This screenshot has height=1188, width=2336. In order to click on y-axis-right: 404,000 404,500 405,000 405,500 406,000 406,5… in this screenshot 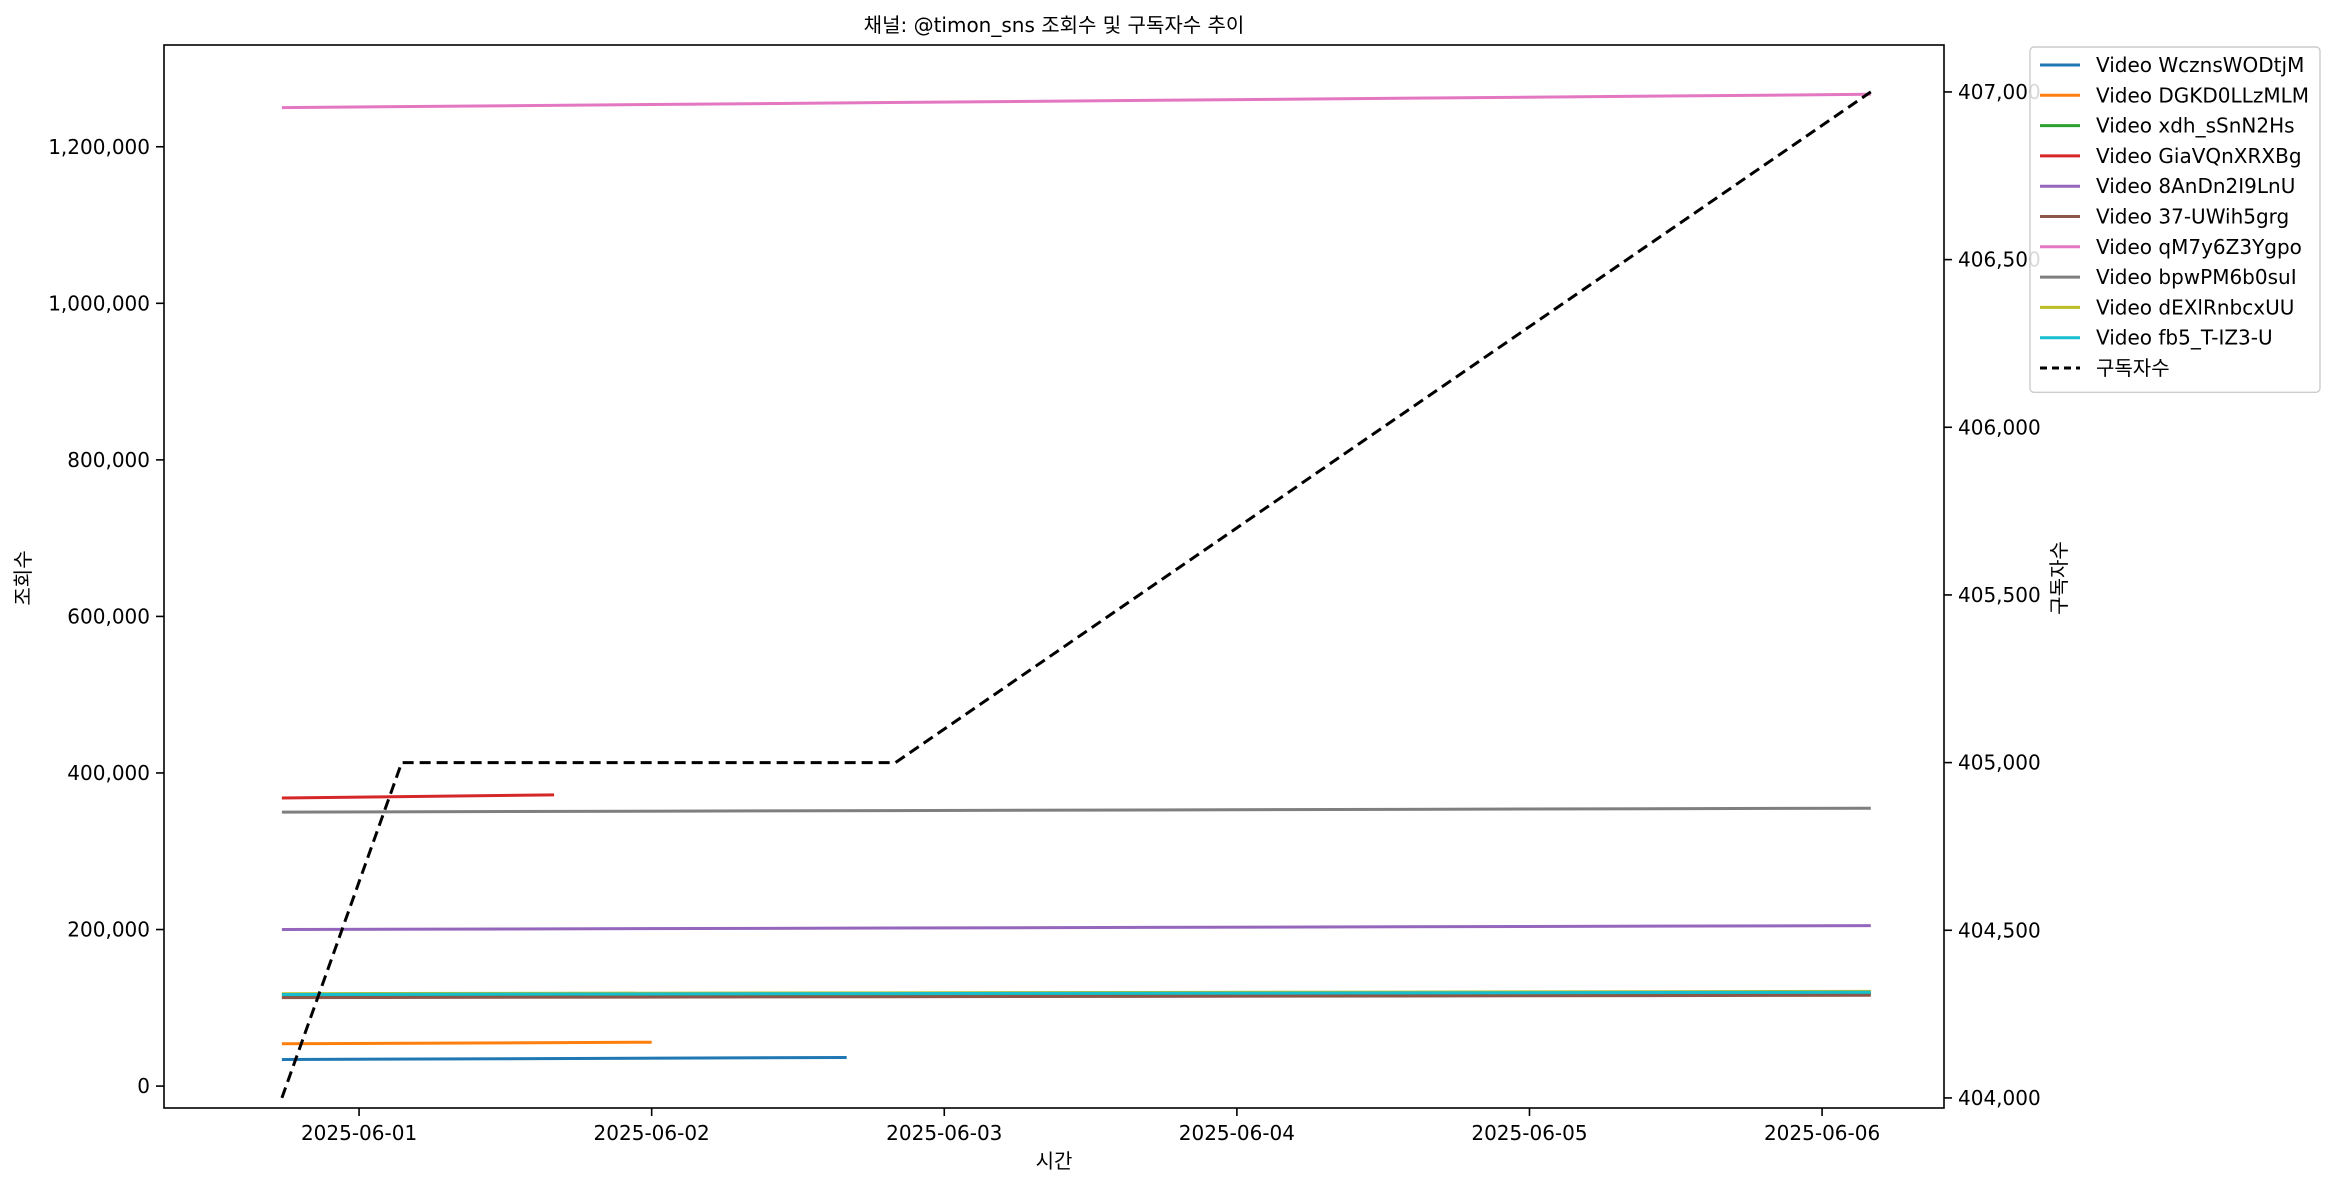, I will do `click(1992, 595)`.